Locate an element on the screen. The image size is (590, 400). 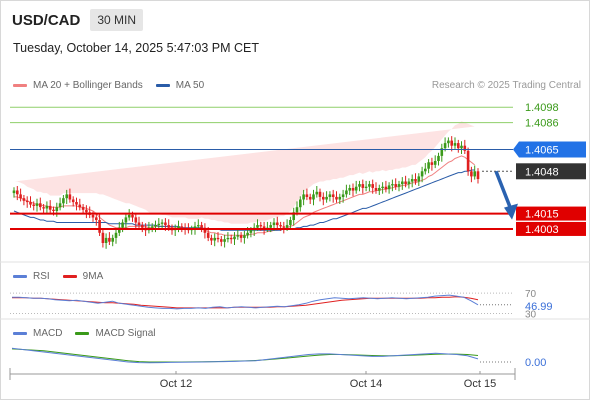
ma20-swatch is located at coordinates (20, 85).